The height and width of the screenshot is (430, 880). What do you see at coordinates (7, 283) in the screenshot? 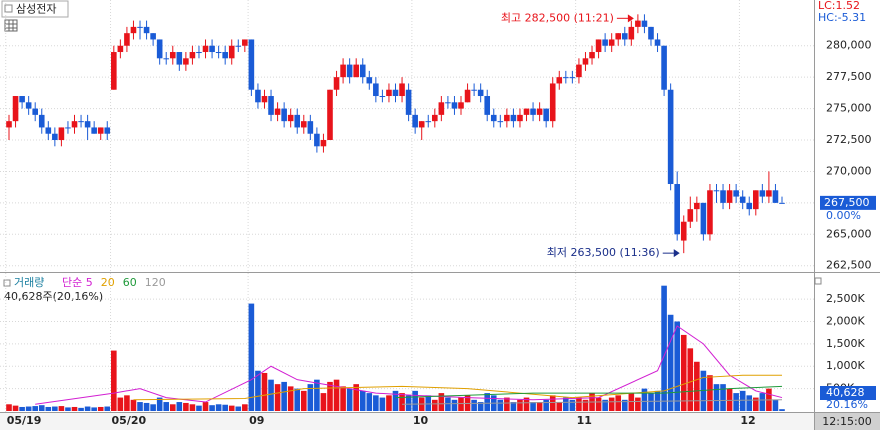
I see `volume-icon` at bounding box center [7, 283].